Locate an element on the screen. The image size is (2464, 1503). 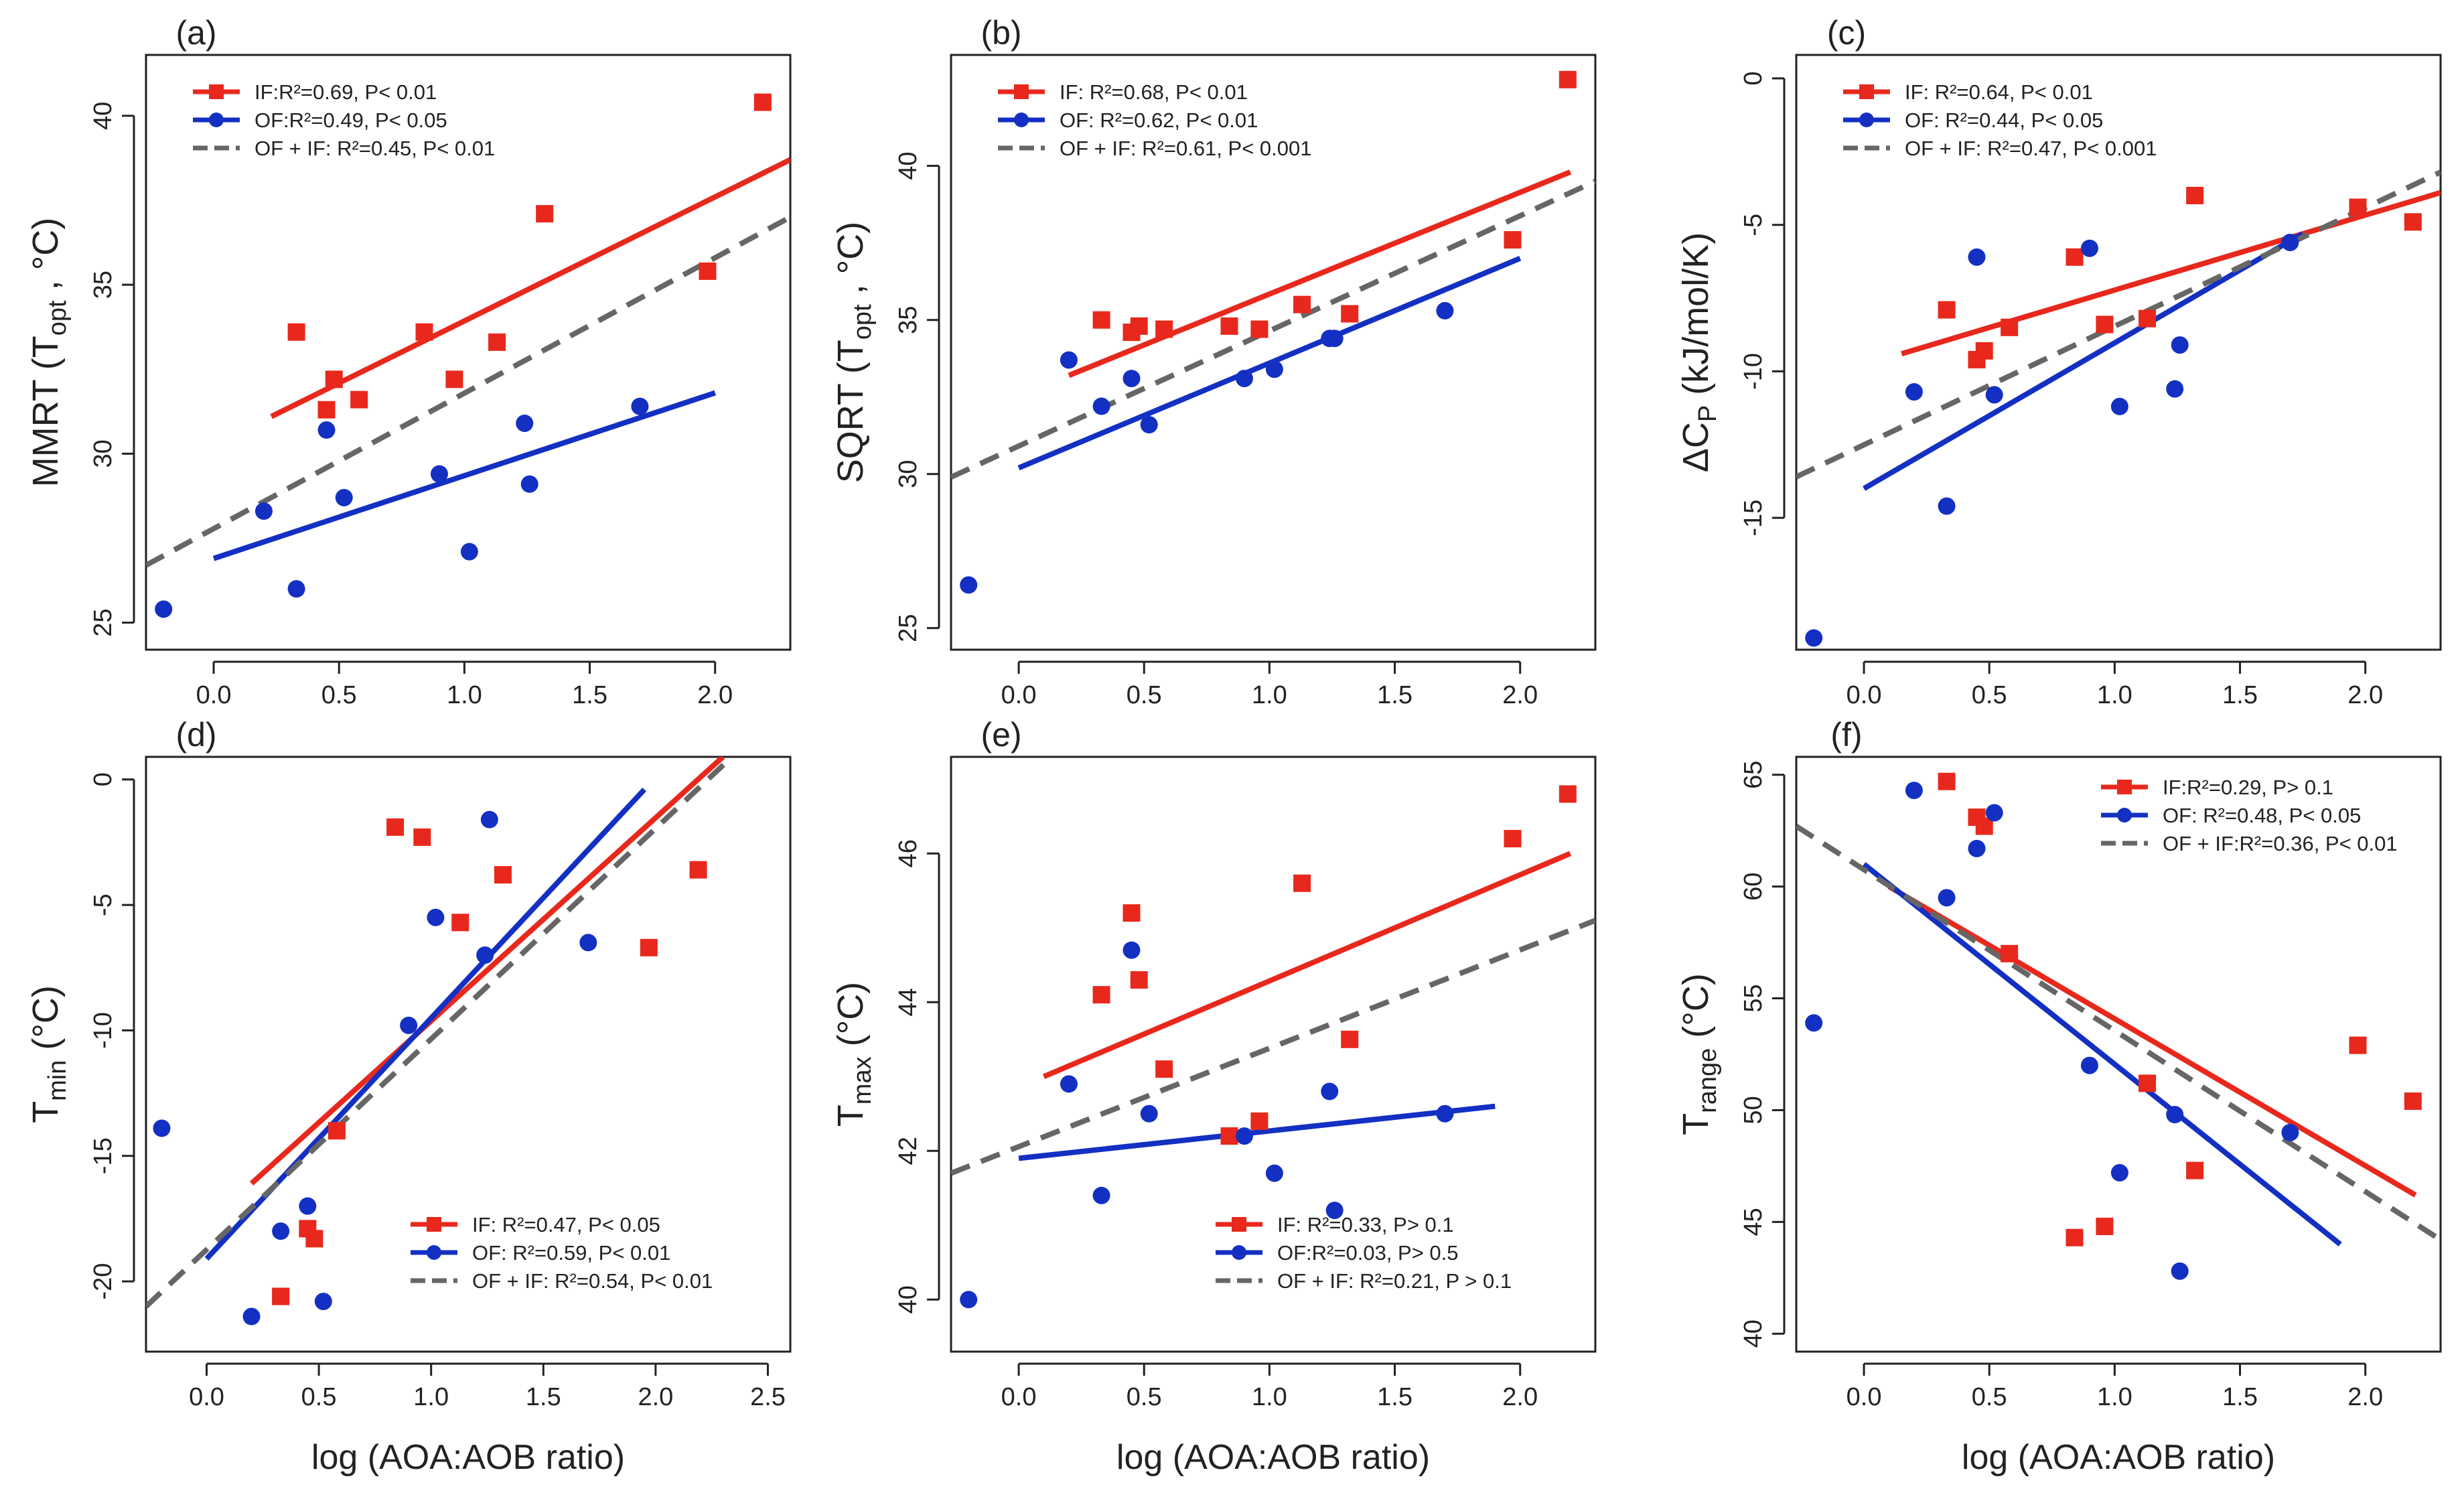
panel-label: (a) is located at coordinates (195, 33).